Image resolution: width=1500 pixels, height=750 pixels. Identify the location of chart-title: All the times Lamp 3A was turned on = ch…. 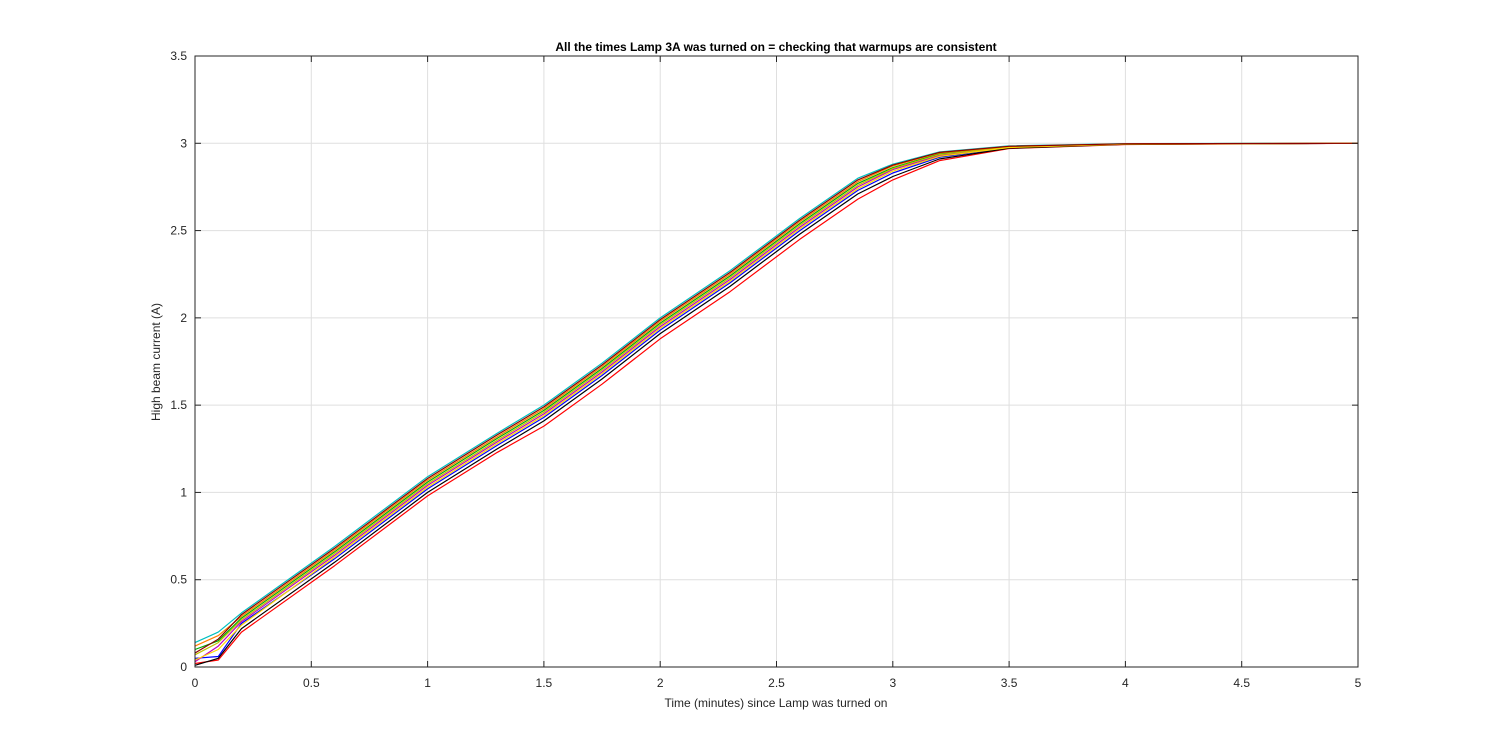
(775, 47).